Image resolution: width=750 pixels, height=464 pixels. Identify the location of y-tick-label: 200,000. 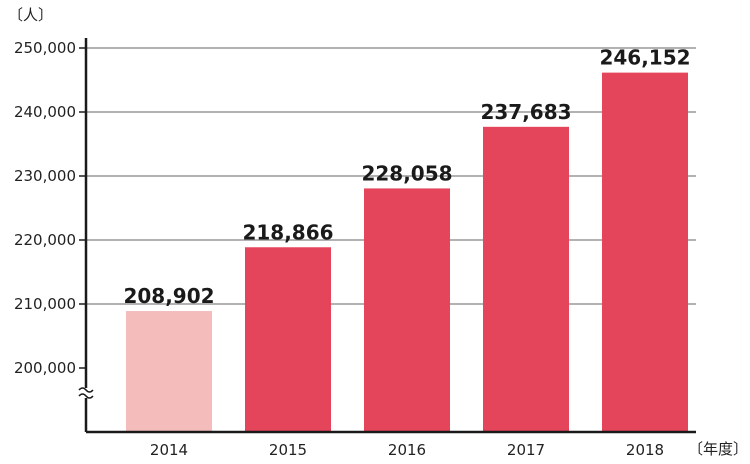
(45, 368).